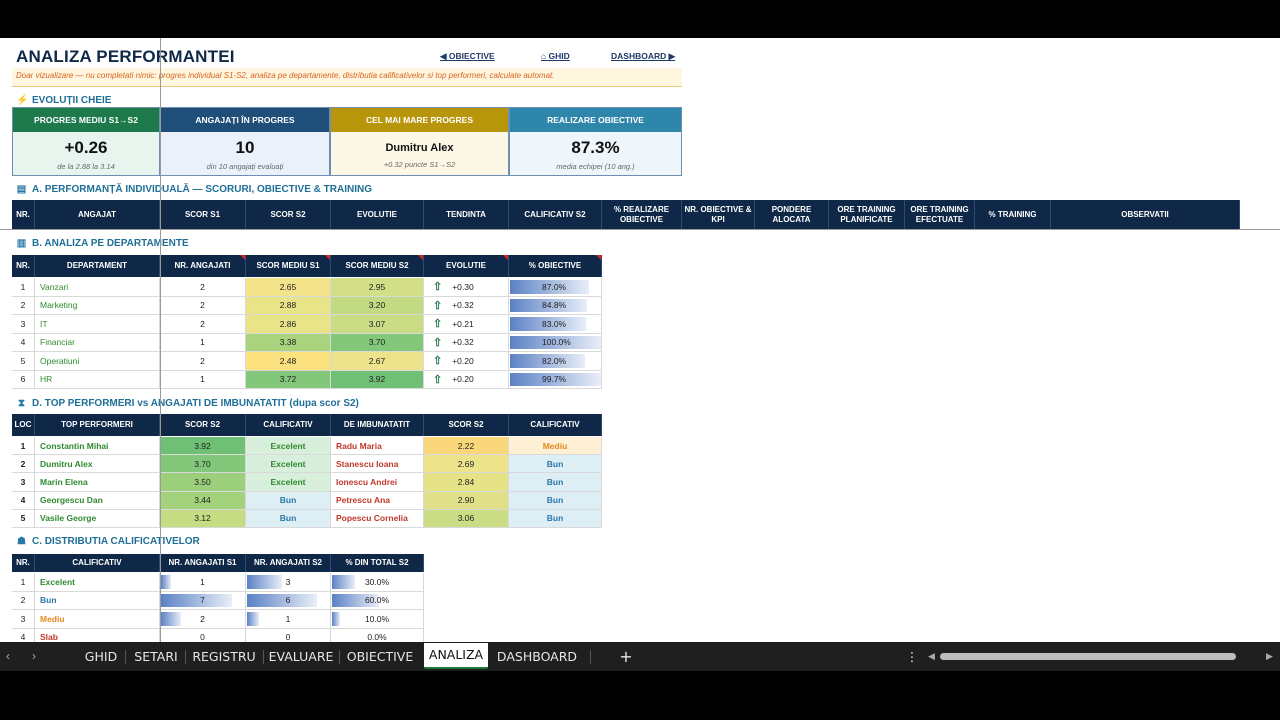 The width and height of the screenshot is (1280, 720). I want to click on column-header: % REALIZARE OBIECTIVE, so click(642, 214).